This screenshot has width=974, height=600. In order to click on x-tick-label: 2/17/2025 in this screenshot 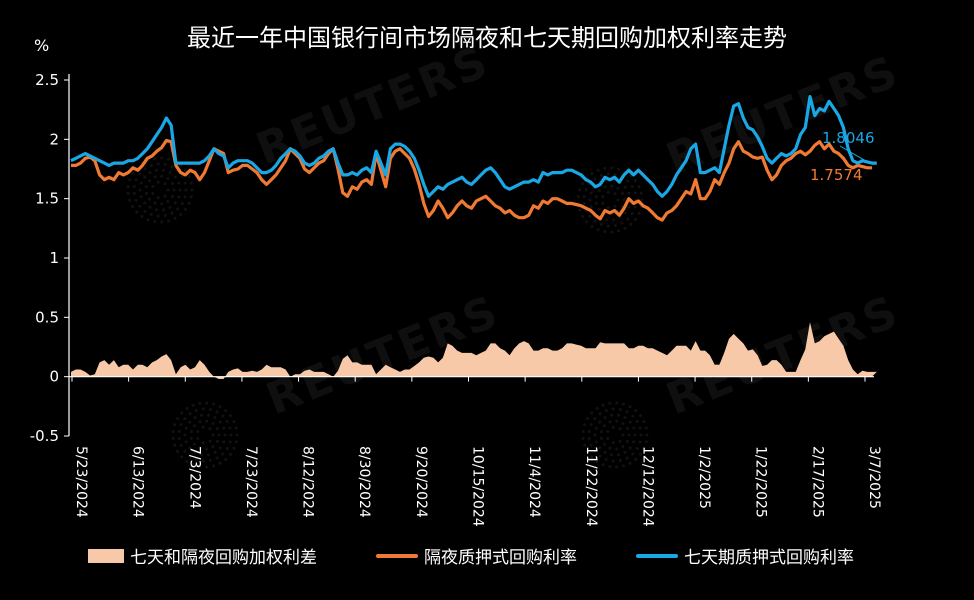, I will do `click(817, 482)`.